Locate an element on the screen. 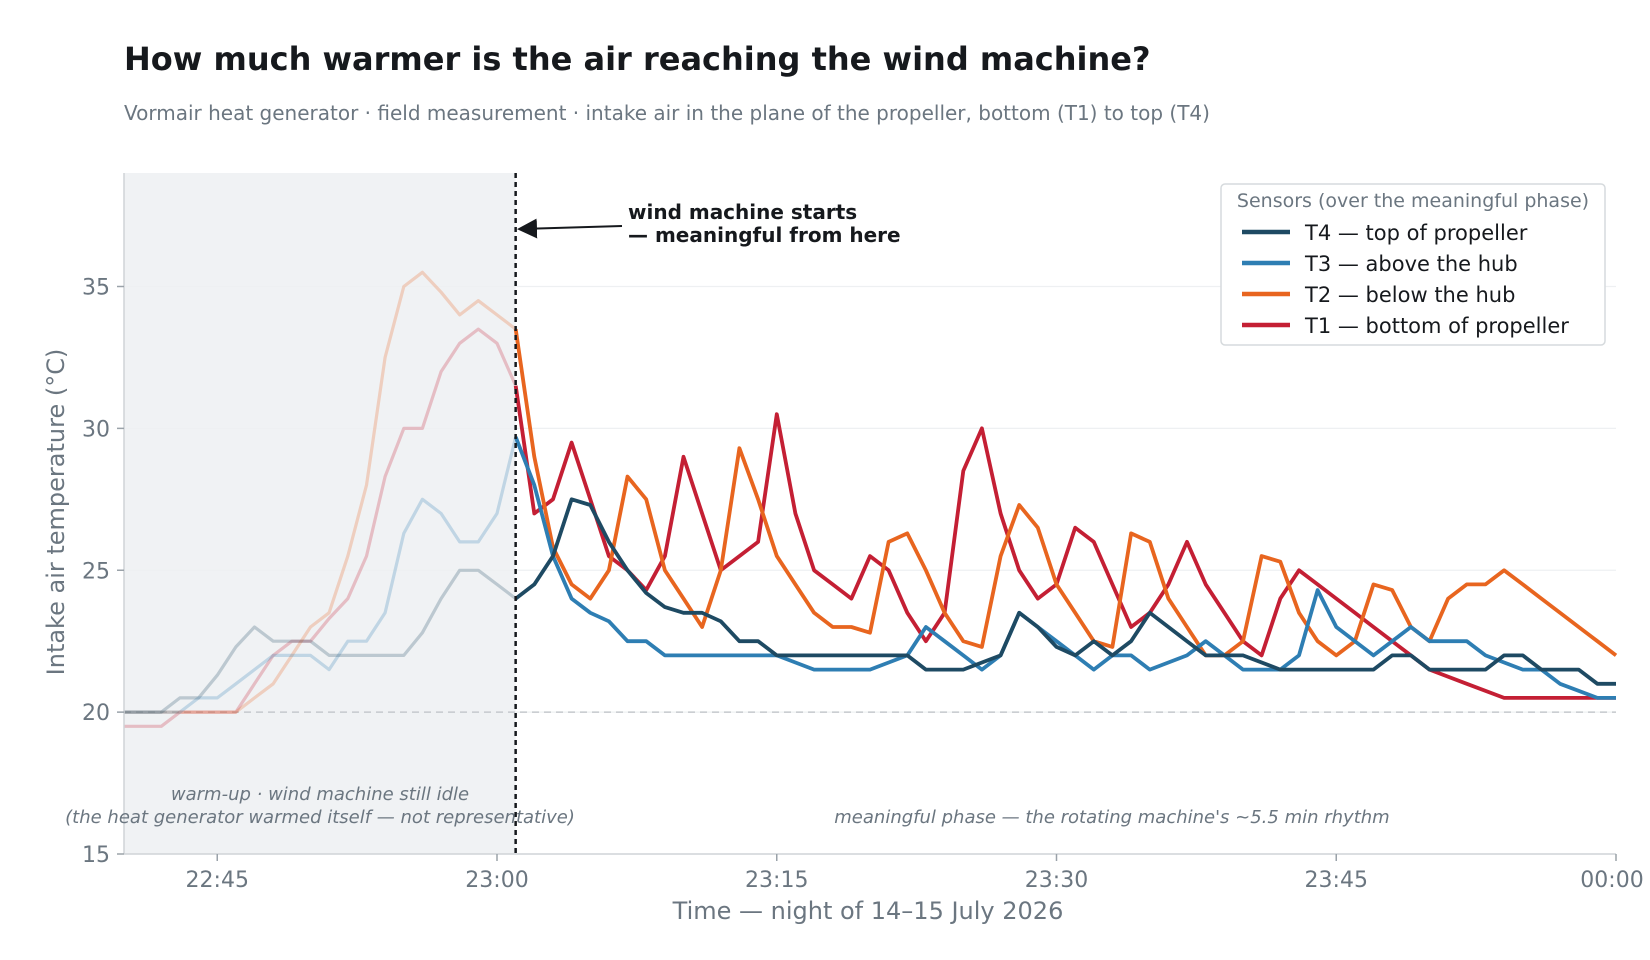 This screenshot has height=960, width=1650. legend-label: T4 — top of propeller is located at coordinates (1416, 233).